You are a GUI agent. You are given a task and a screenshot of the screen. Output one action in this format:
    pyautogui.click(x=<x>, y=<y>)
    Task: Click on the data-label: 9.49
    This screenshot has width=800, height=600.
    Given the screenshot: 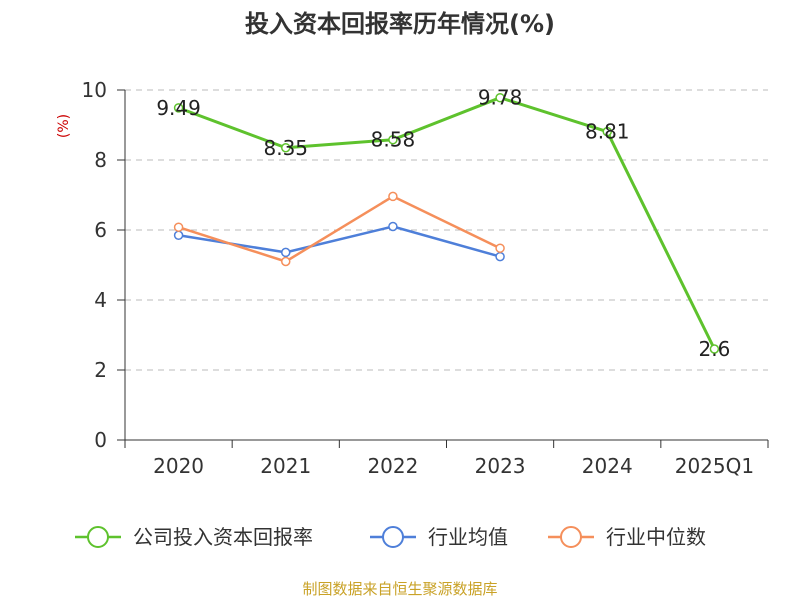 What is the action you would take?
    pyautogui.click(x=178, y=108)
    